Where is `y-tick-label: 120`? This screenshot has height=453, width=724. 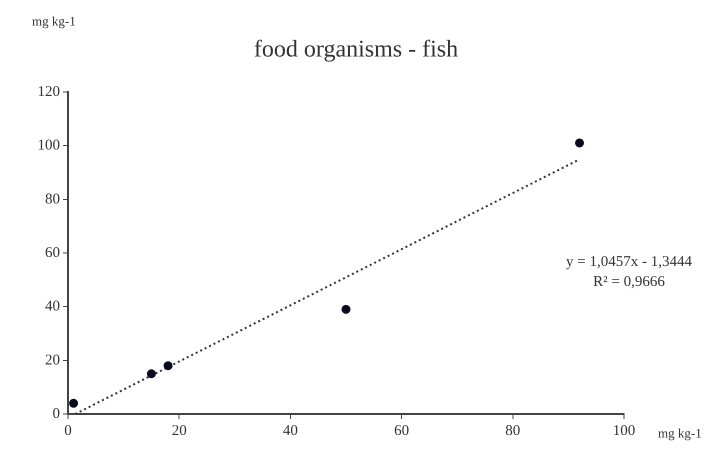
y-tick-label: 120 is located at coordinates (49, 92).